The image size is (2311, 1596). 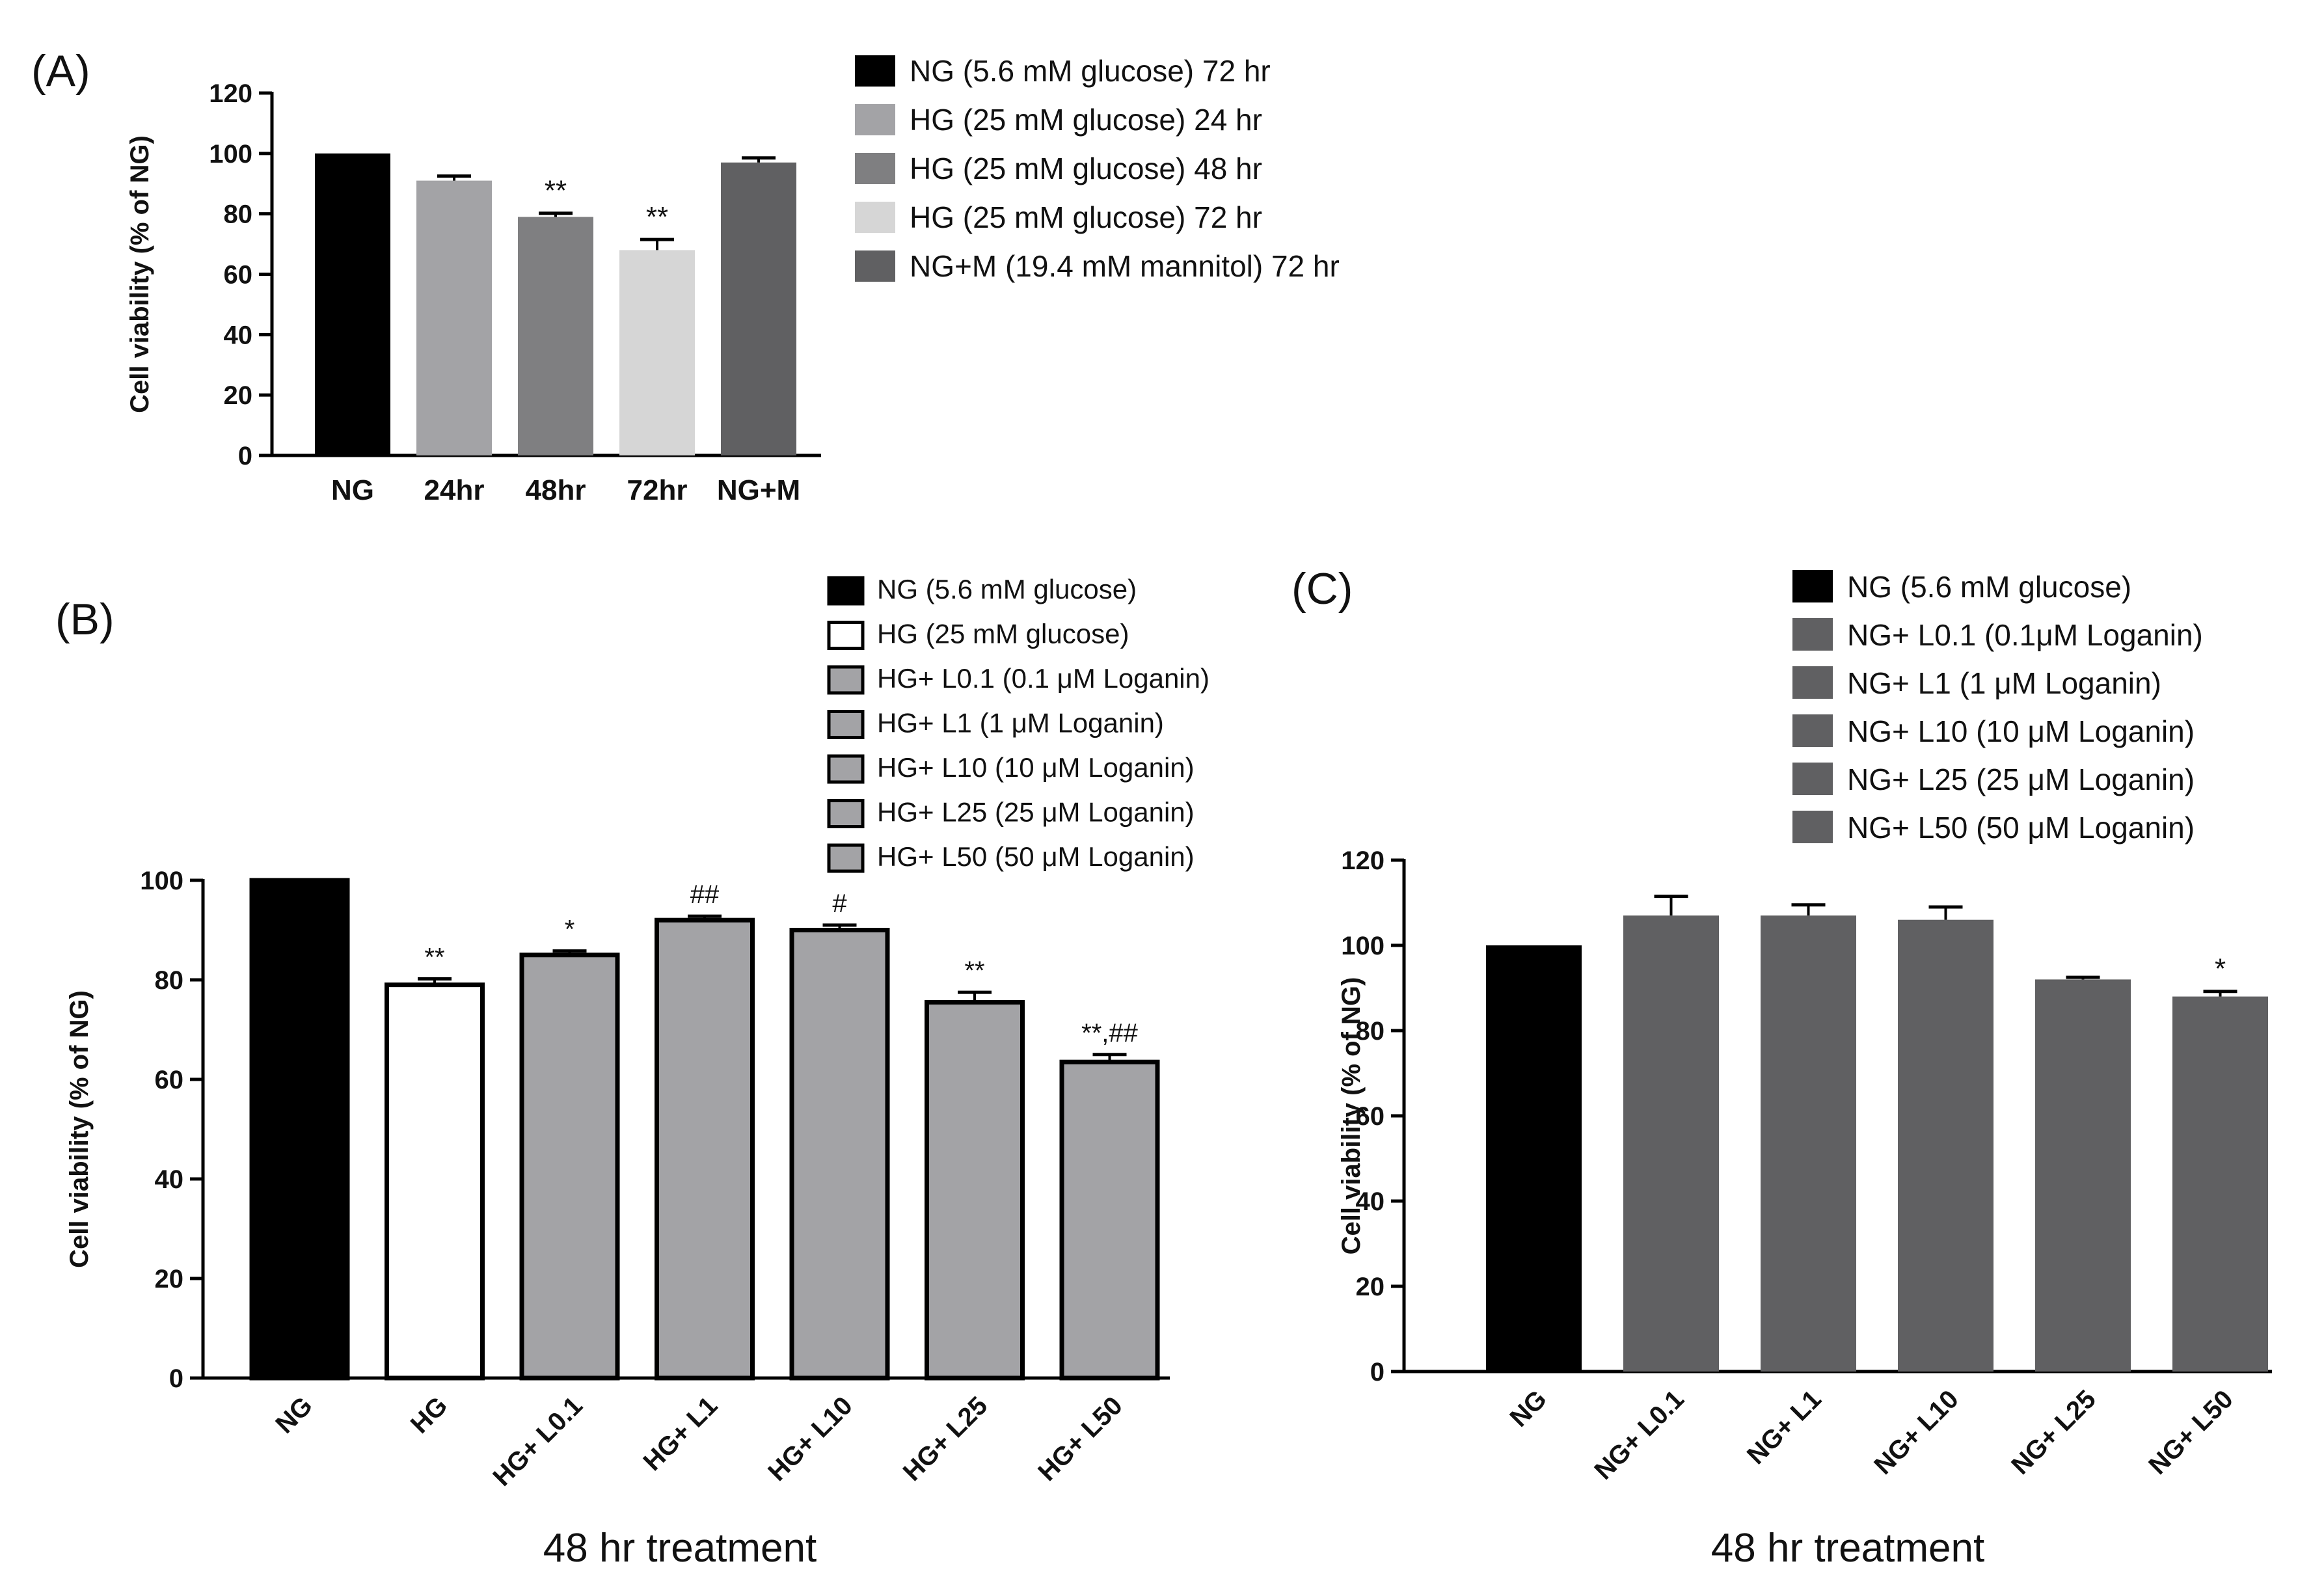 What do you see at coordinates (1109, 1033) in the screenshot?
I see `significance-label: **,##` at bounding box center [1109, 1033].